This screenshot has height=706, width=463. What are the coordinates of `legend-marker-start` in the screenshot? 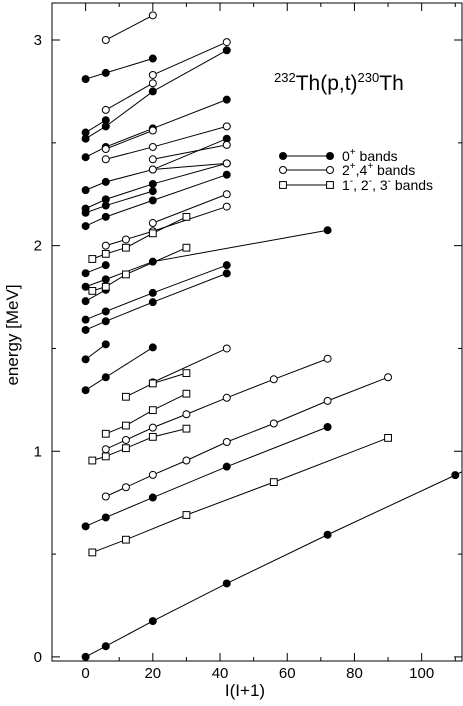 It's located at (283, 170).